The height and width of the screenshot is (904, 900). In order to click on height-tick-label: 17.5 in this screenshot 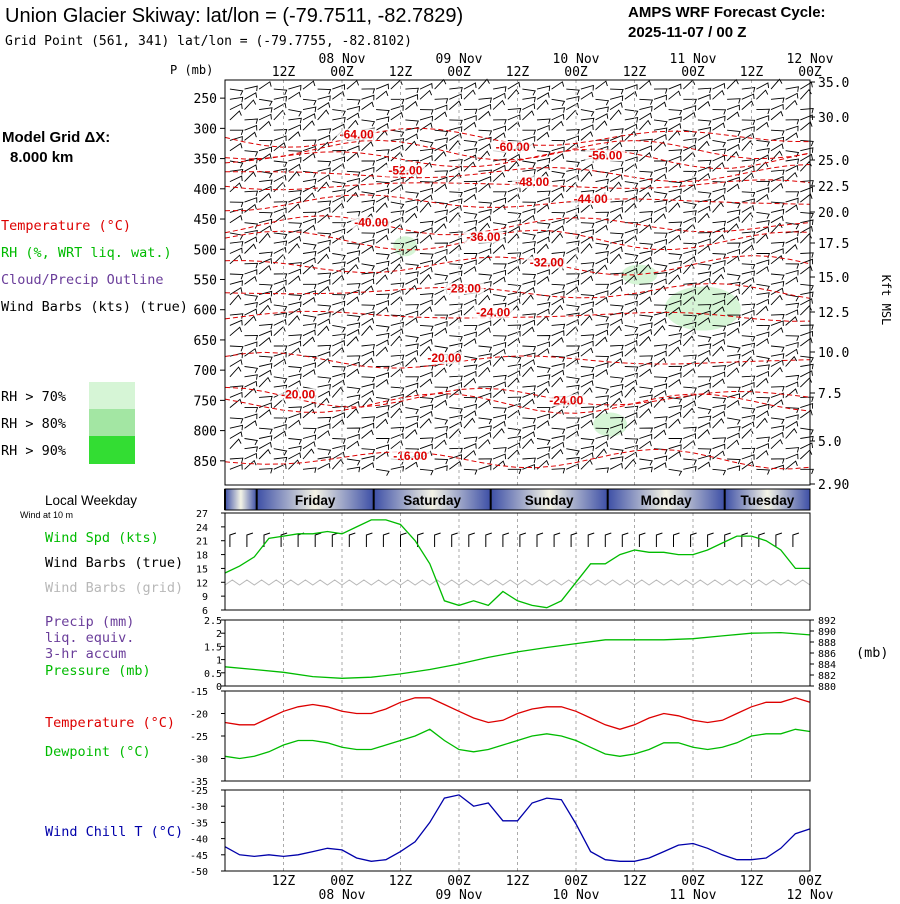, I will do `click(833, 244)`.